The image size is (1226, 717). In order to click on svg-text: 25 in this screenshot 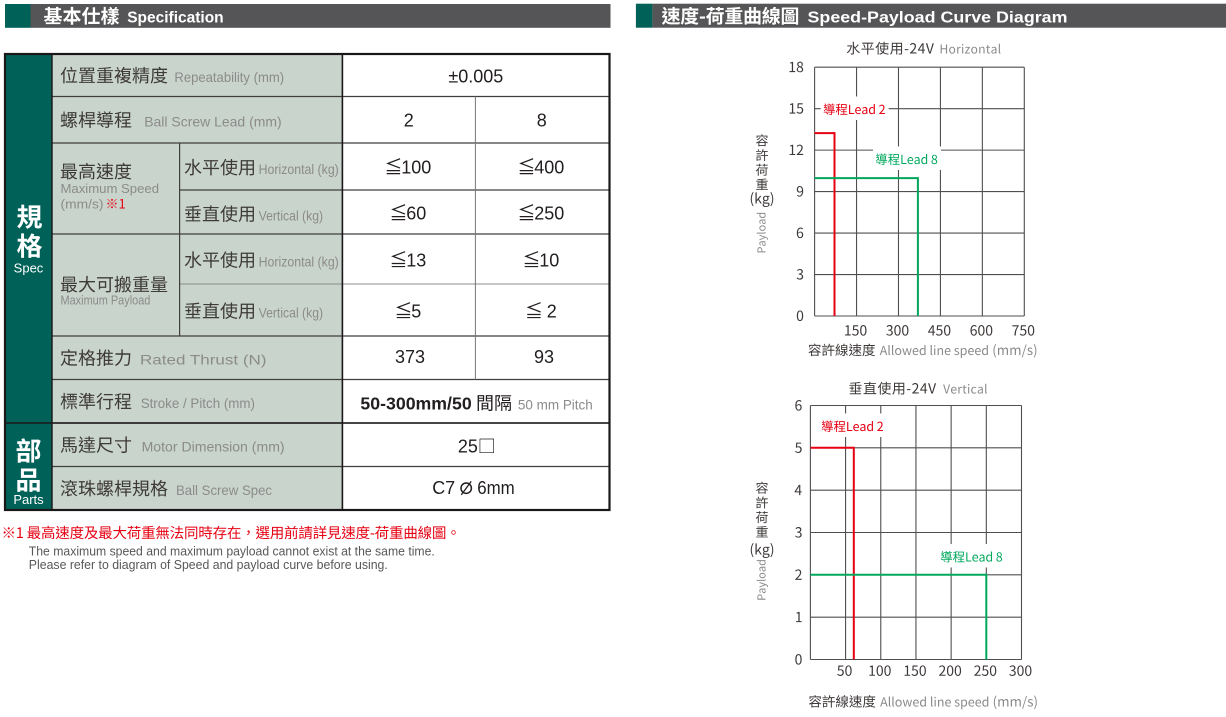, I will do `click(468, 447)`.